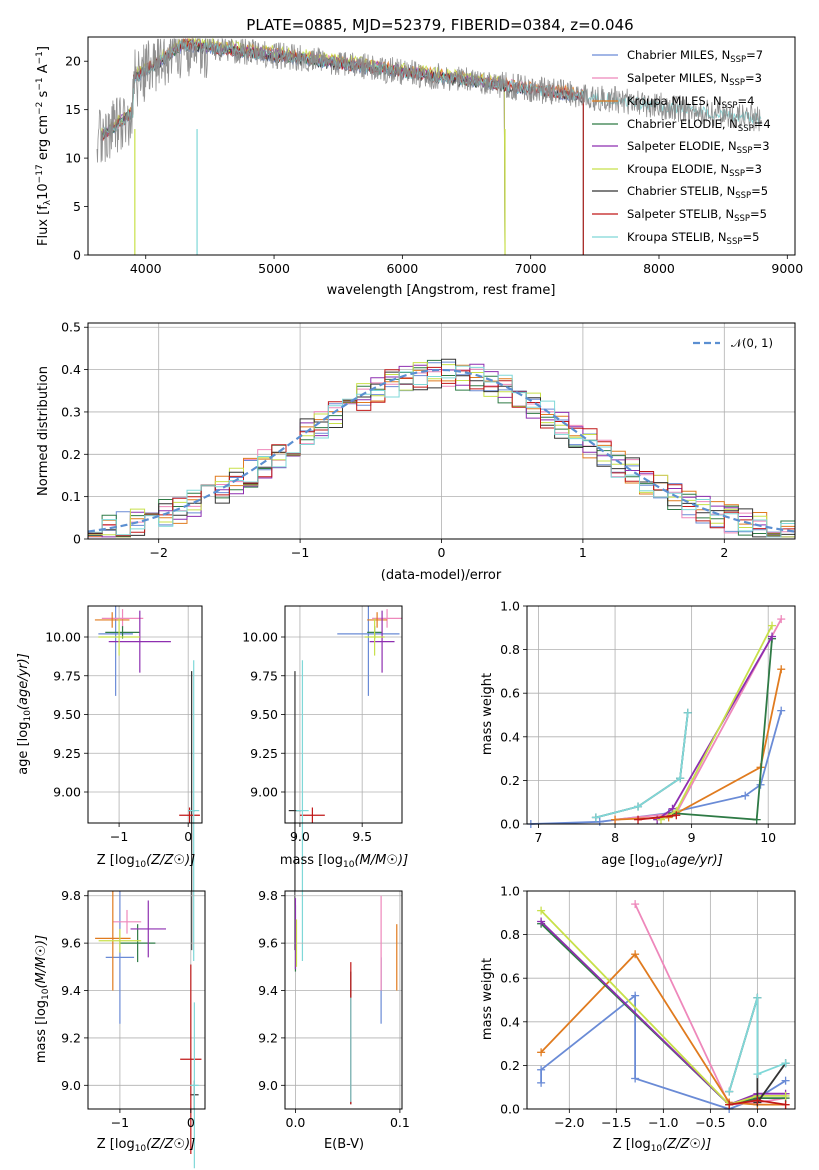 This screenshot has width=819, height=1170. I want to click on y-tick-label: 0.3, so click(71, 411).